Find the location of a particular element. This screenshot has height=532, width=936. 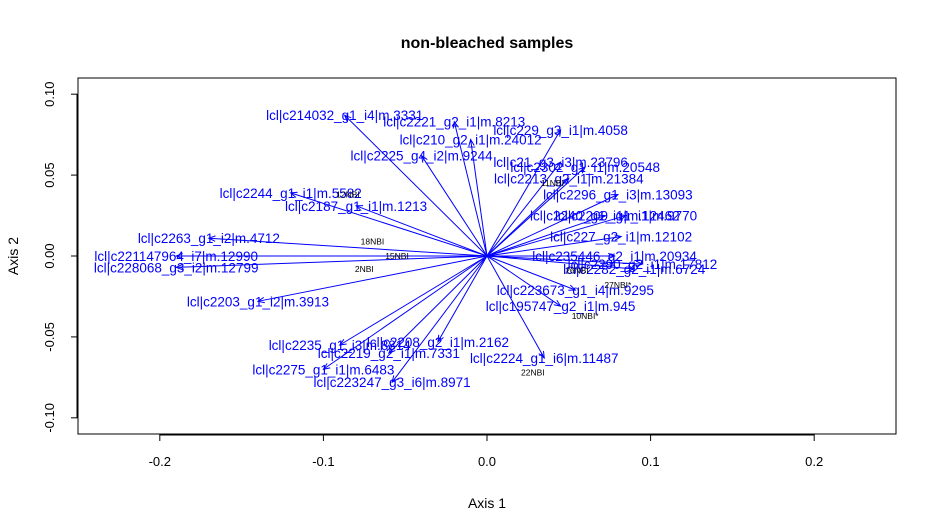

sample-label: 12NBI is located at coordinates (348, 195).